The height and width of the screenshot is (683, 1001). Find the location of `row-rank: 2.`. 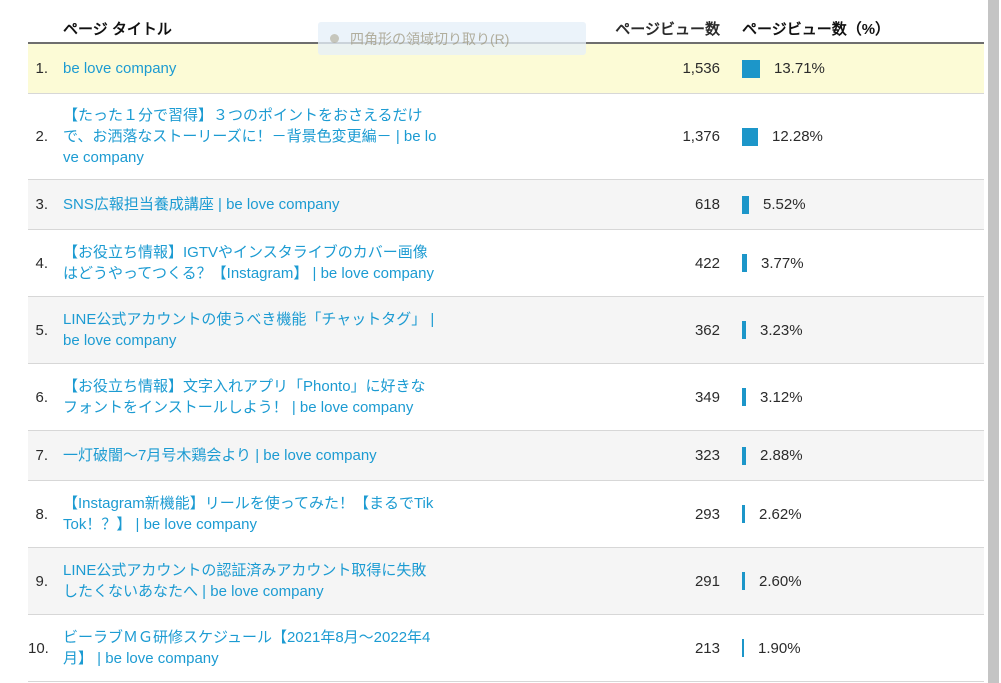

row-rank: 2. is located at coordinates (41, 136).